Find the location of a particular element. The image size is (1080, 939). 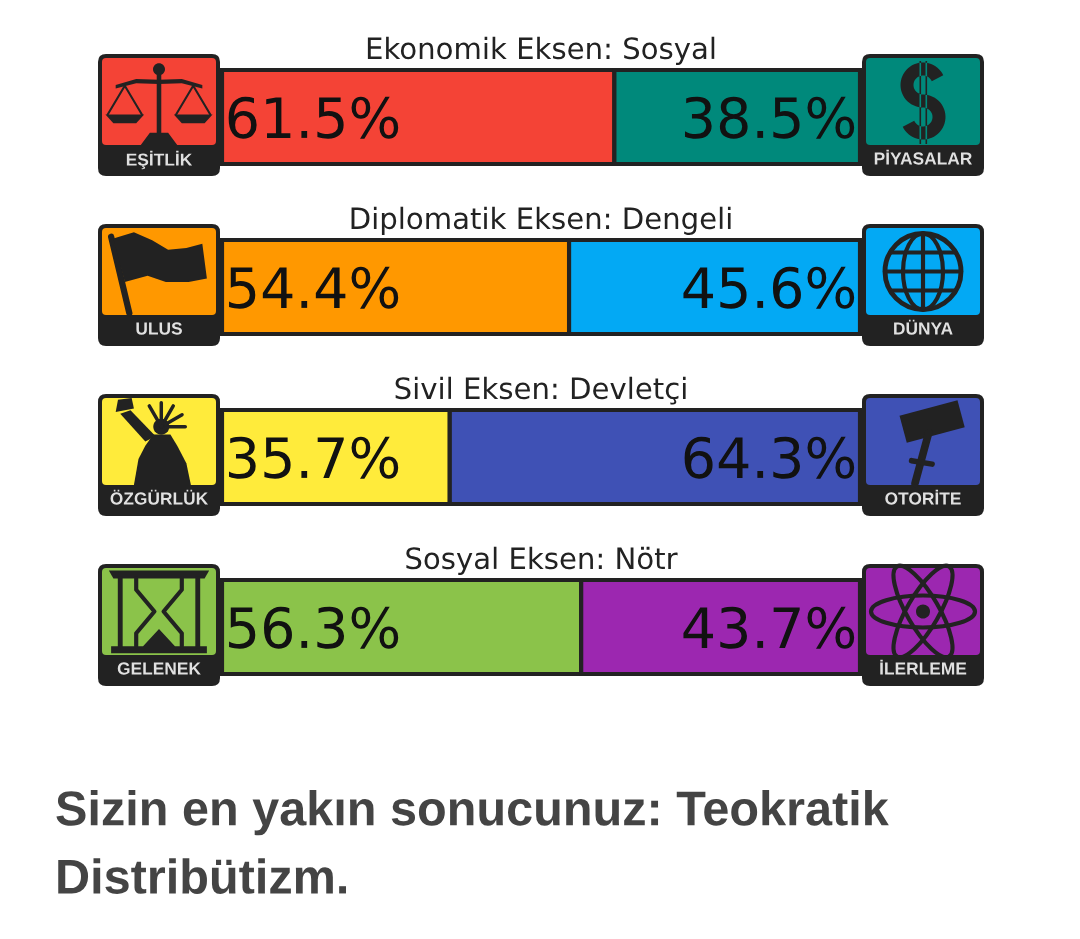

chart-title: Sosyal Eksen: Nötr is located at coordinates (542, 560).